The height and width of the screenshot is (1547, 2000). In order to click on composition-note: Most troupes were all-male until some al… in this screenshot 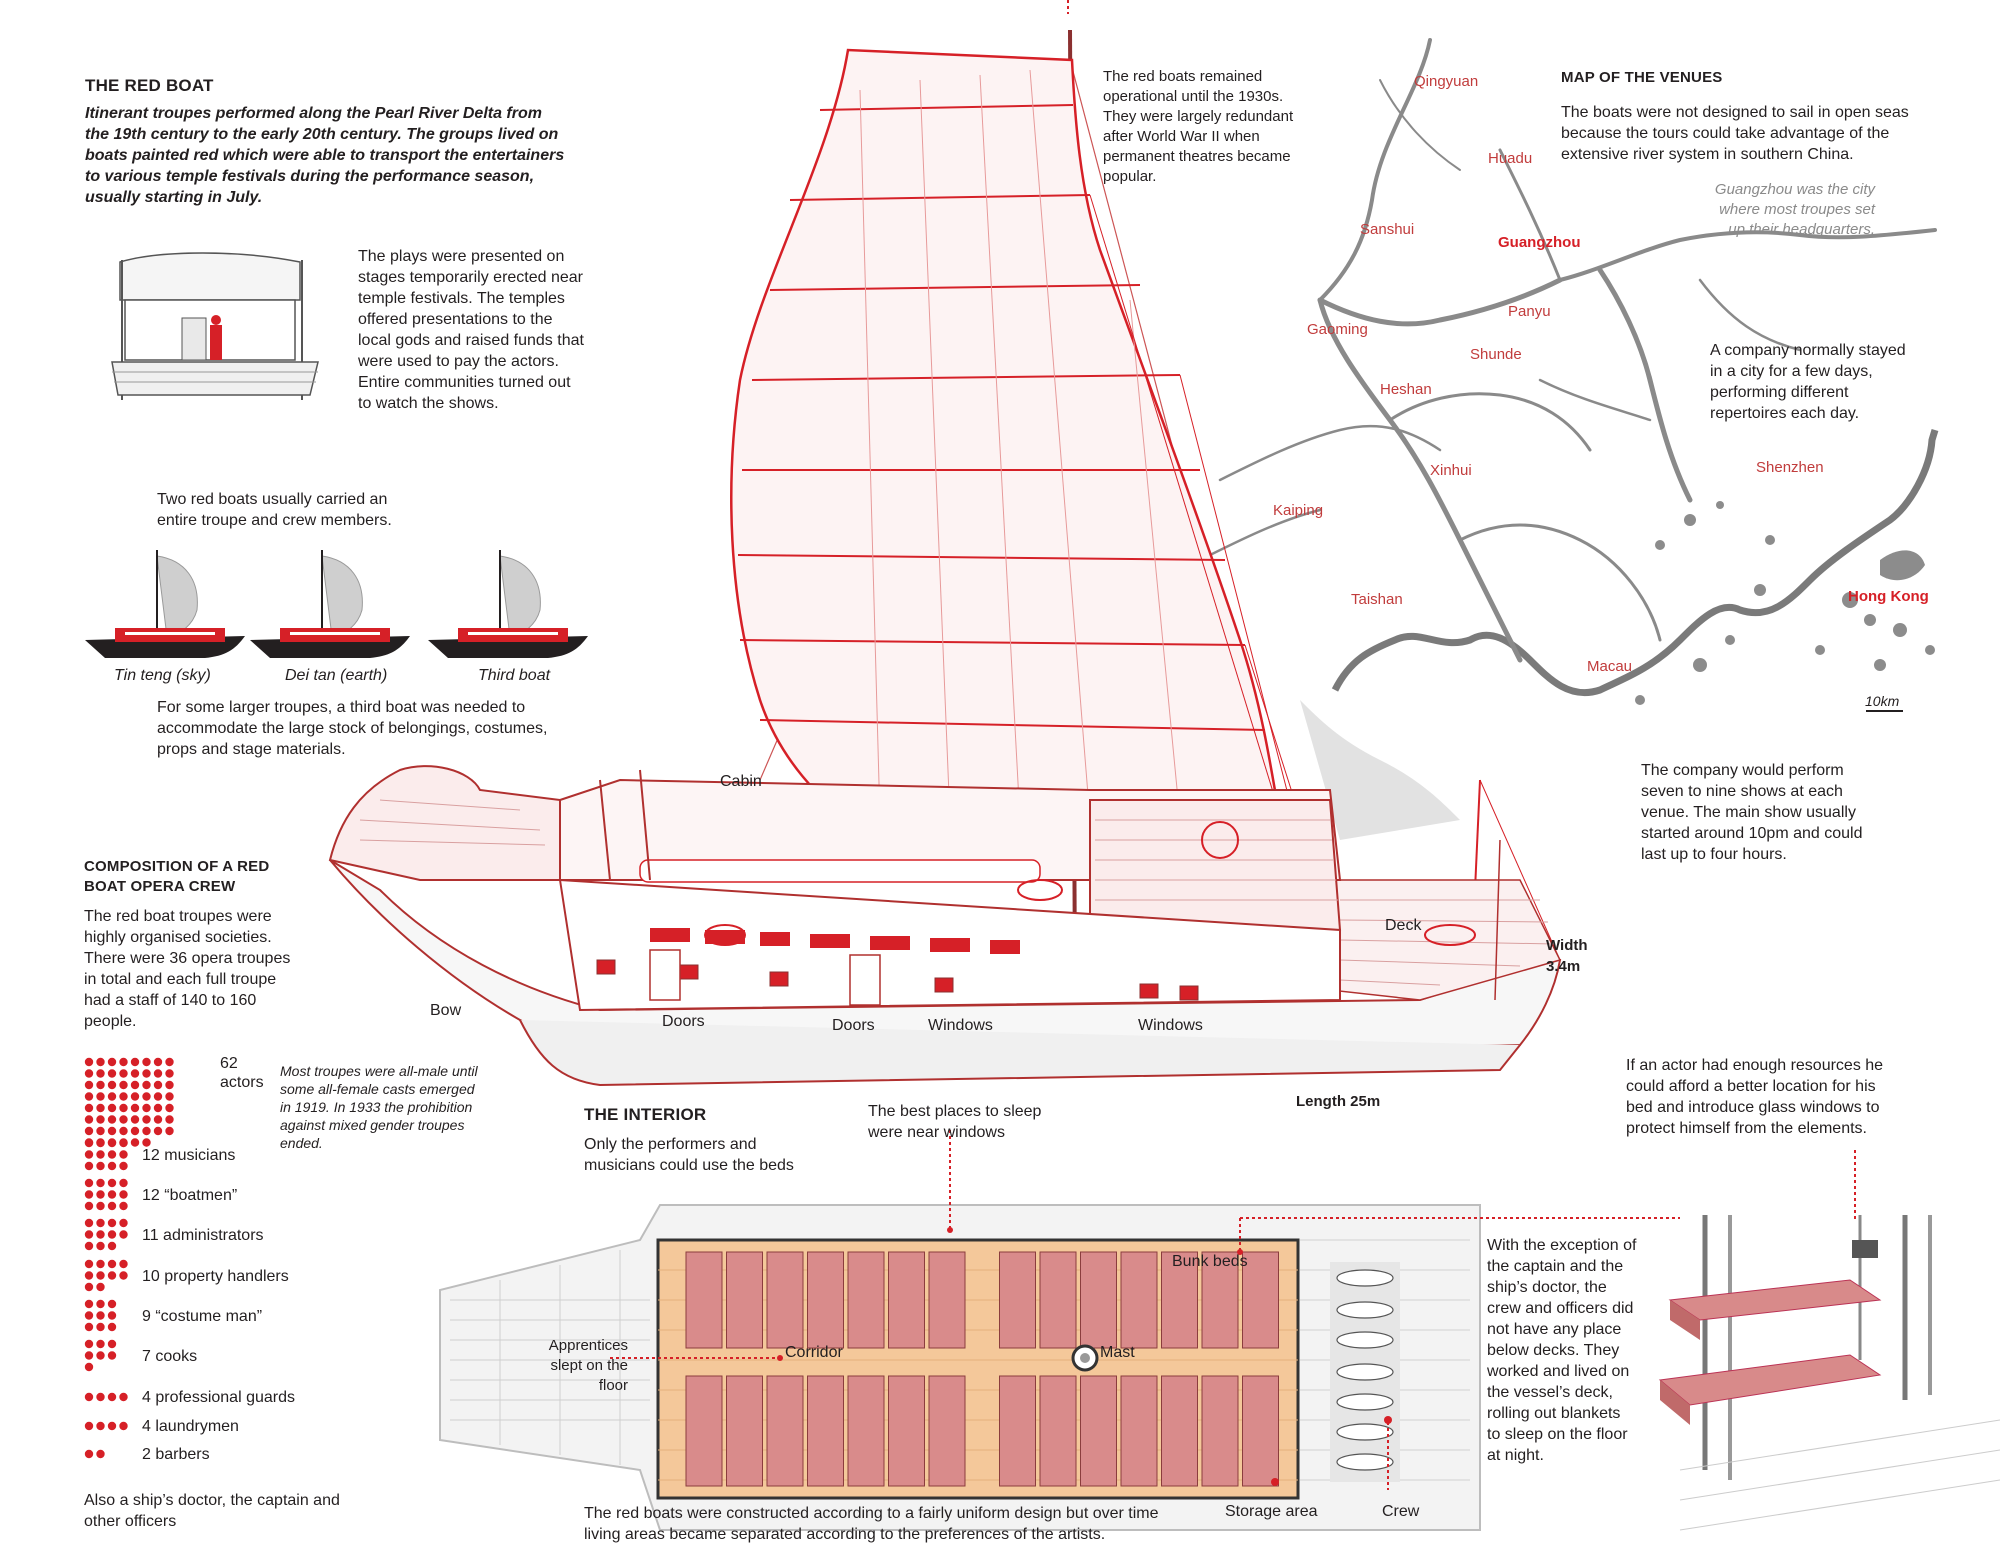, I will do `click(379, 1107)`.